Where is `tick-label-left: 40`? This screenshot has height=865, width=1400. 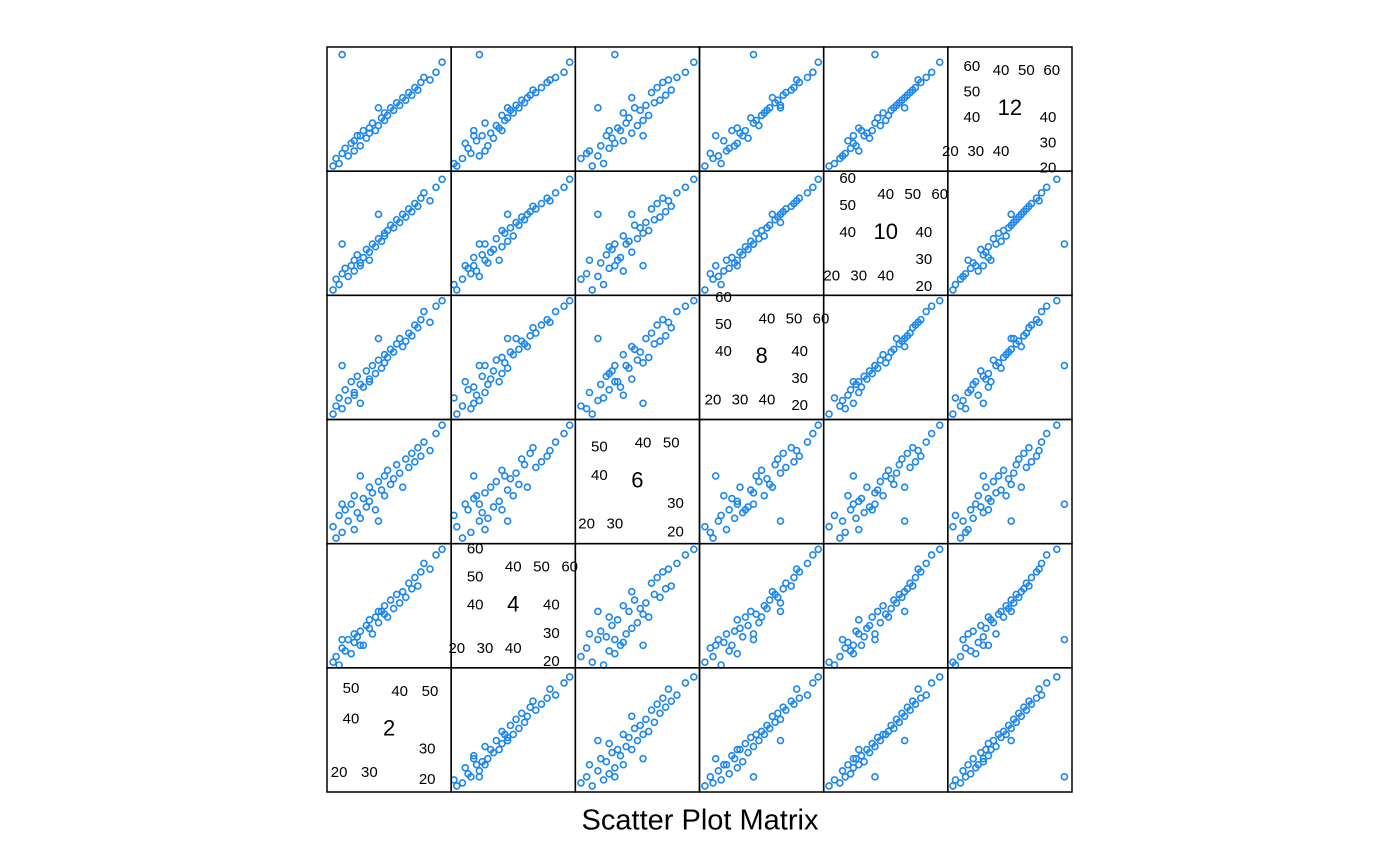 tick-label-left: 40 is located at coordinates (599, 475).